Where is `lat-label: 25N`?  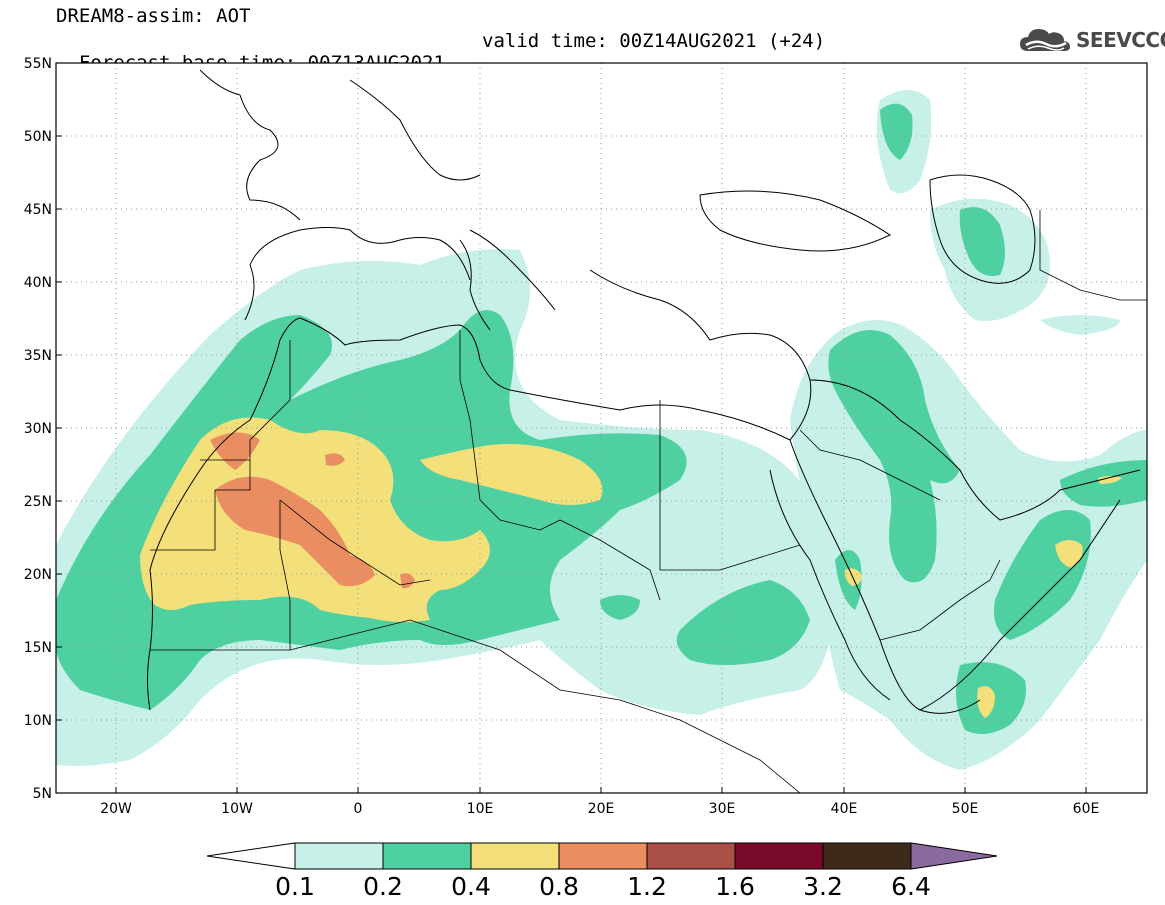 lat-label: 25N is located at coordinates (38, 502).